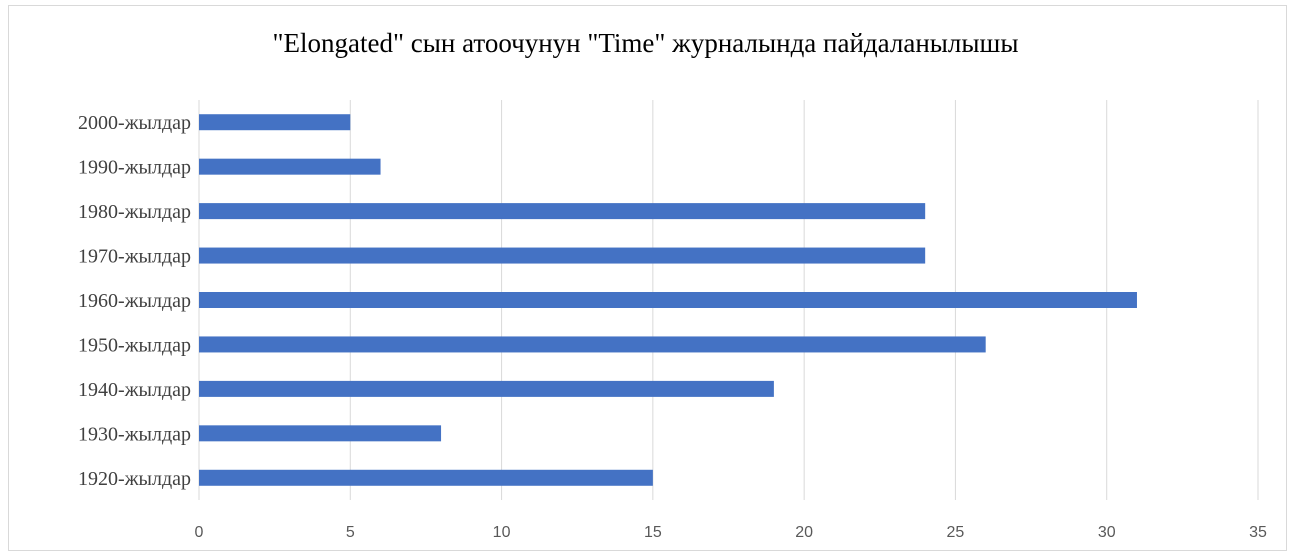 Image resolution: width=1291 pixels, height=555 pixels. Describe the element at coordinates (134, 345) in the screenshot. I see `category-label: 1950-жылдар` at that location.